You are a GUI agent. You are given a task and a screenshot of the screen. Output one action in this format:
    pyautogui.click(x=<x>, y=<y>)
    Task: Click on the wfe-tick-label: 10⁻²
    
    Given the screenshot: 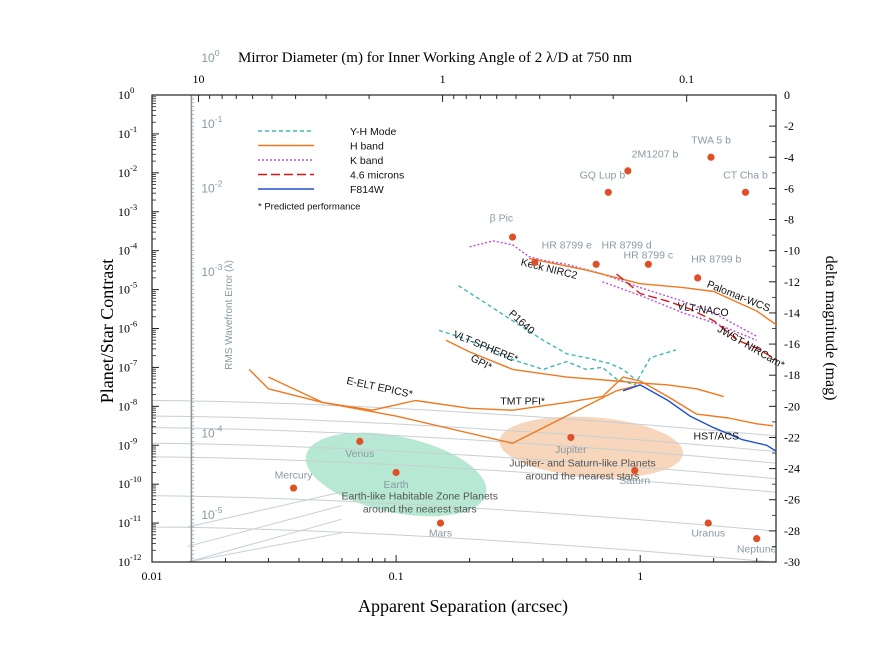 What is the action you would take?
    pyautogui.click(x=211, y=186)
    